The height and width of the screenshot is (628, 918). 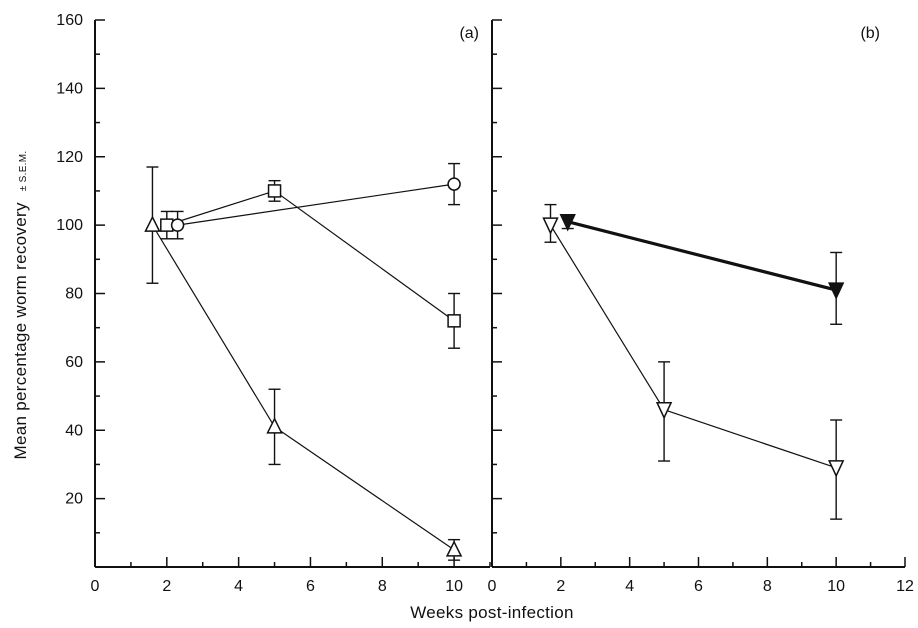 I want to click on x-axis-title: Weeks post-infection, so click(x=491, y=612).